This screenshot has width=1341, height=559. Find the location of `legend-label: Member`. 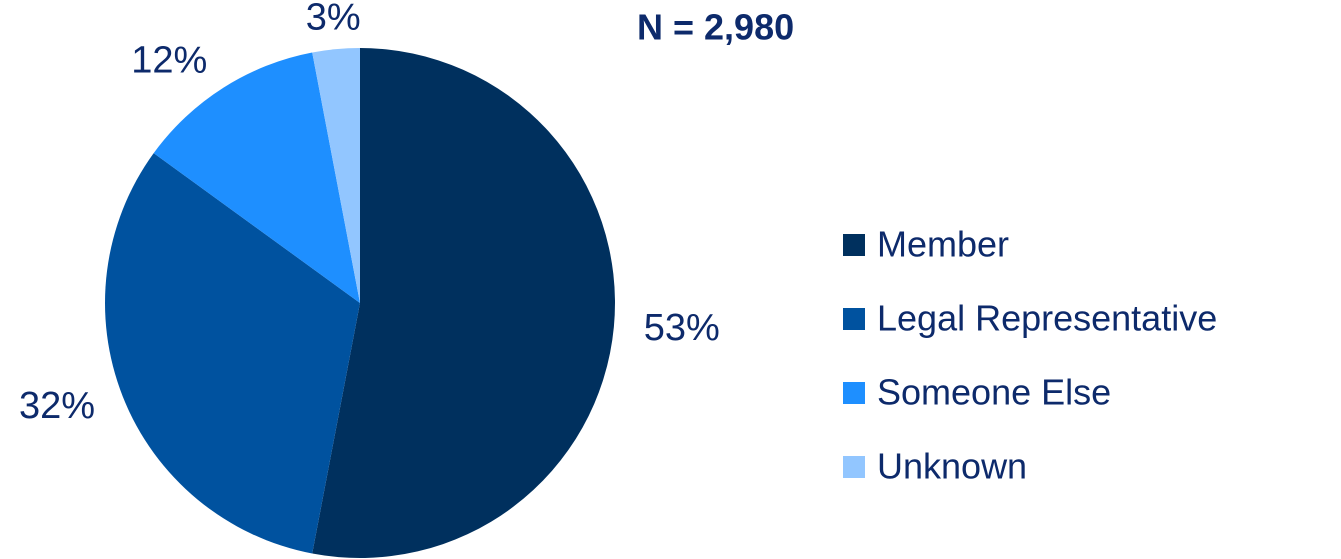

legend-label: Member is located at coordinates (943, 244).